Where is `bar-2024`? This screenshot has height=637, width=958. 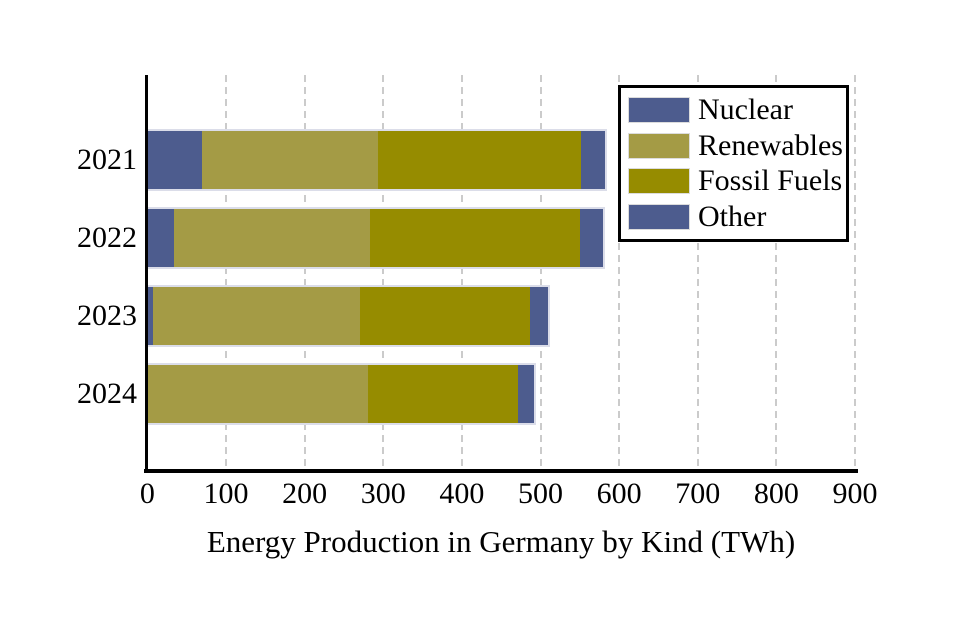 bar-2024 is located at coordinates (341, 394).